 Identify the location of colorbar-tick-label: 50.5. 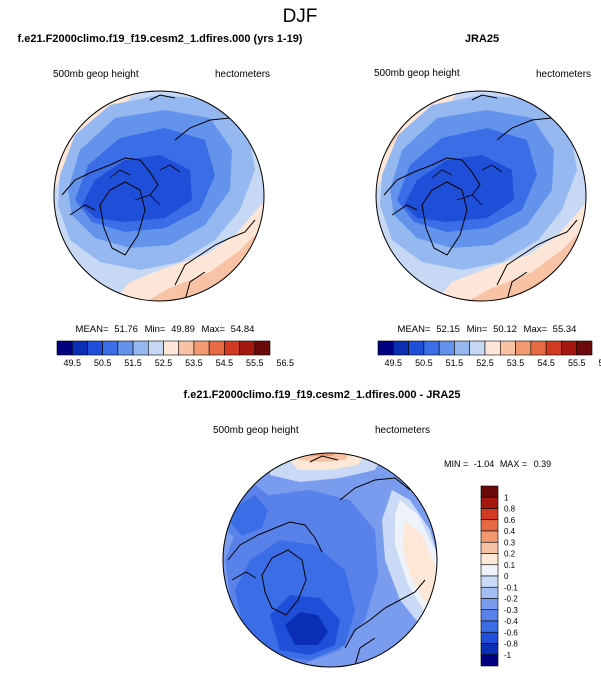
(103, 363).